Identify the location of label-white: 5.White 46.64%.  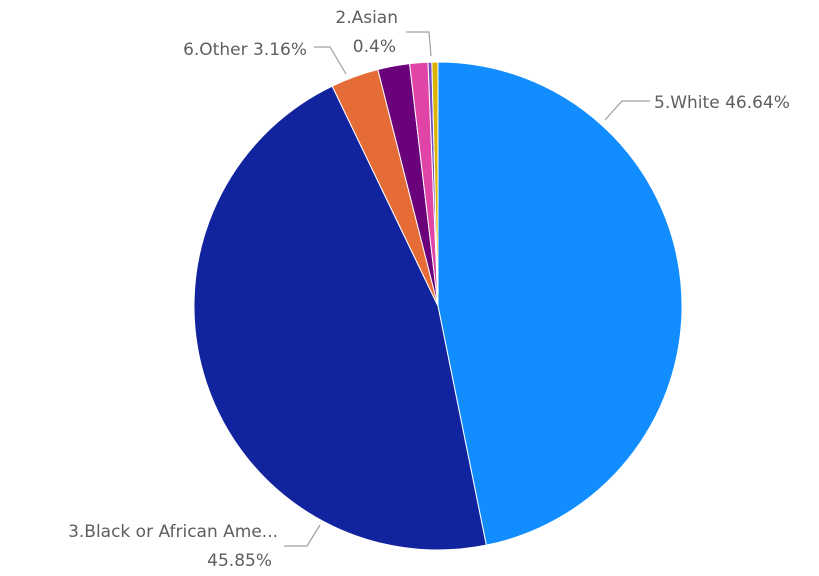
(722, 103).